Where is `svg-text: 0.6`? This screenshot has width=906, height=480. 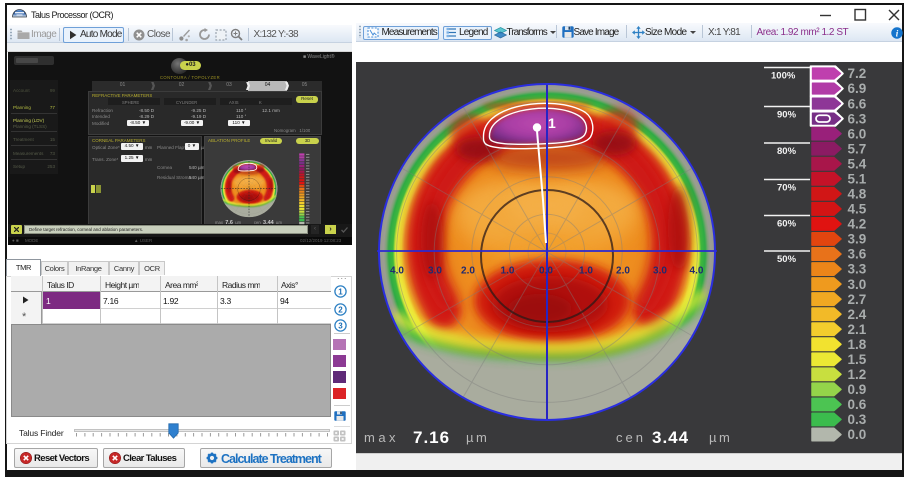
svg-text: 0.6 is located at coordinates (857, 404).